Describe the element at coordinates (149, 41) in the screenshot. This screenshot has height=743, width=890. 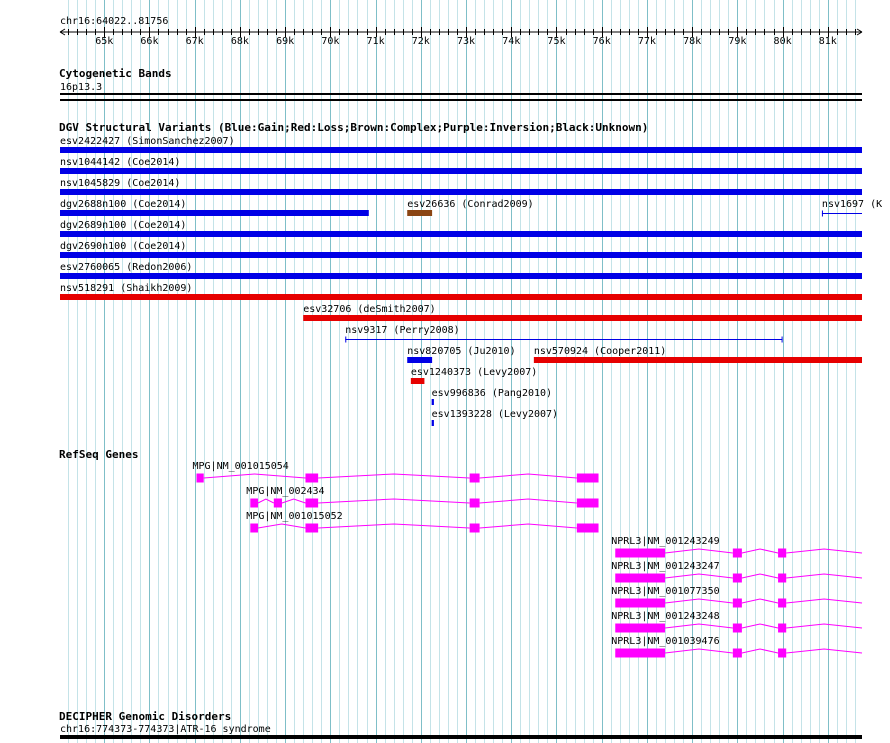
I see `ruler-tick-label: 66k` at that location.